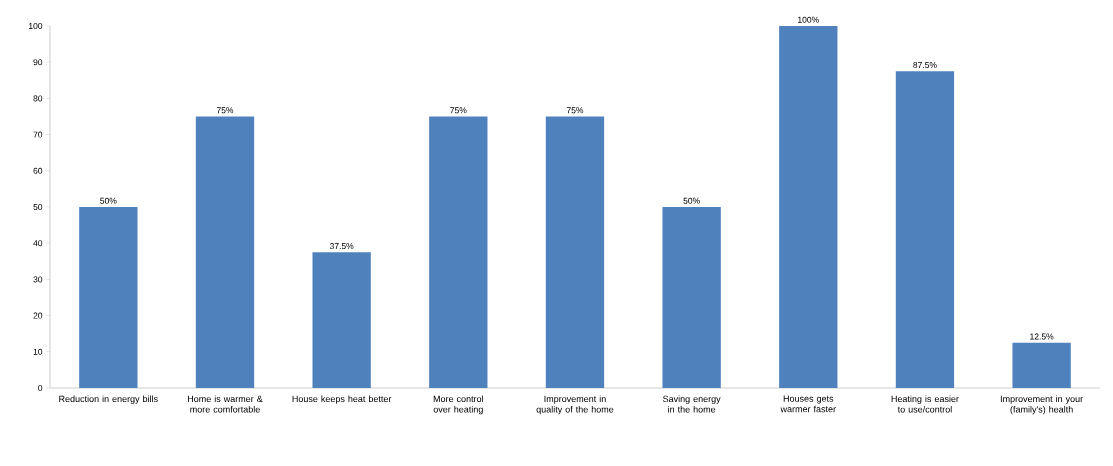 The height and width of the screenshot is (466, 1113). Describe the element at coordinates (38, 134) in the screenshot. I see `y-tick-label: 70` at that location.